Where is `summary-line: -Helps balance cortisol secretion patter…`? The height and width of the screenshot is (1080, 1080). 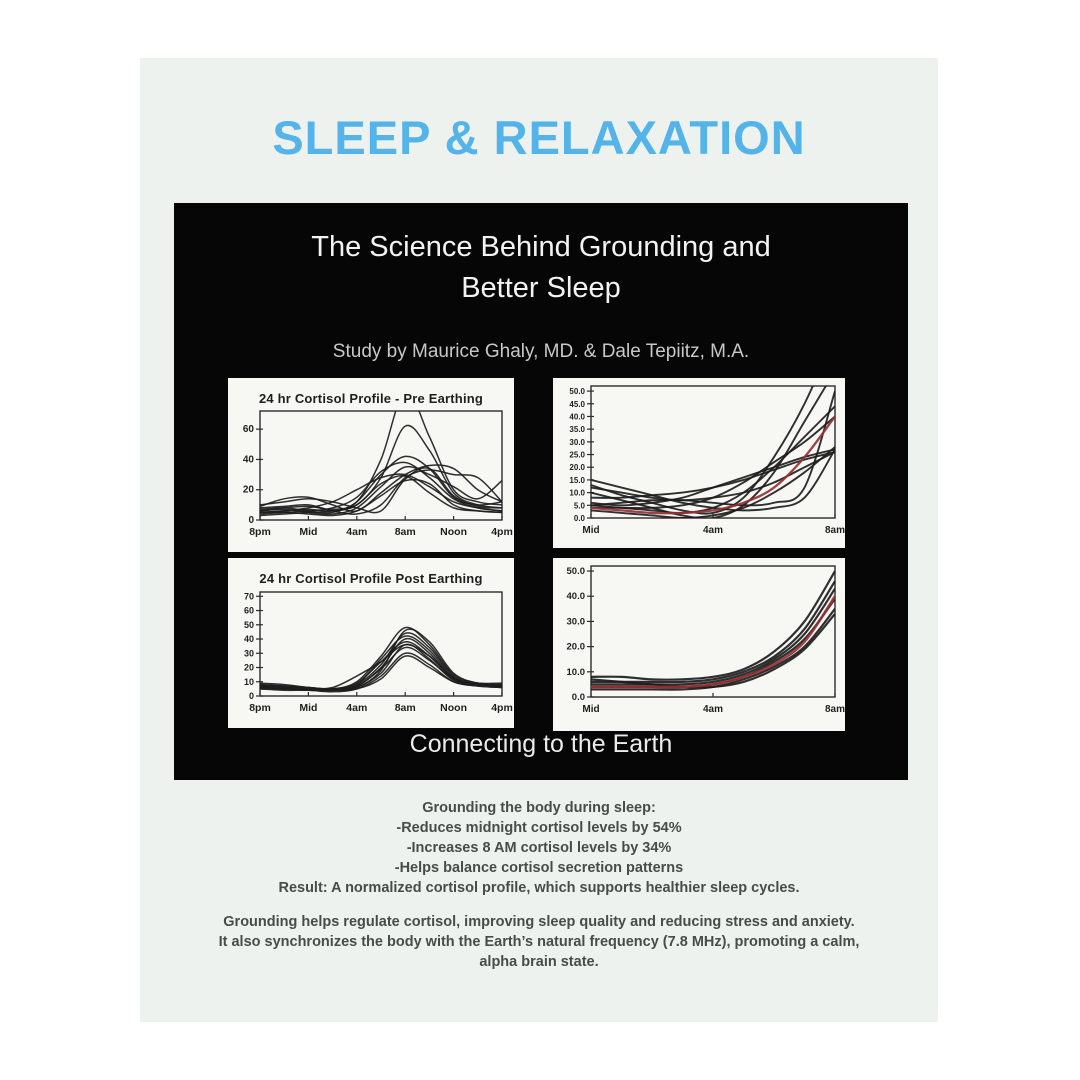 summary-line: -Helps balance cortisol secretion patter… is located at coordinates (539, 868).